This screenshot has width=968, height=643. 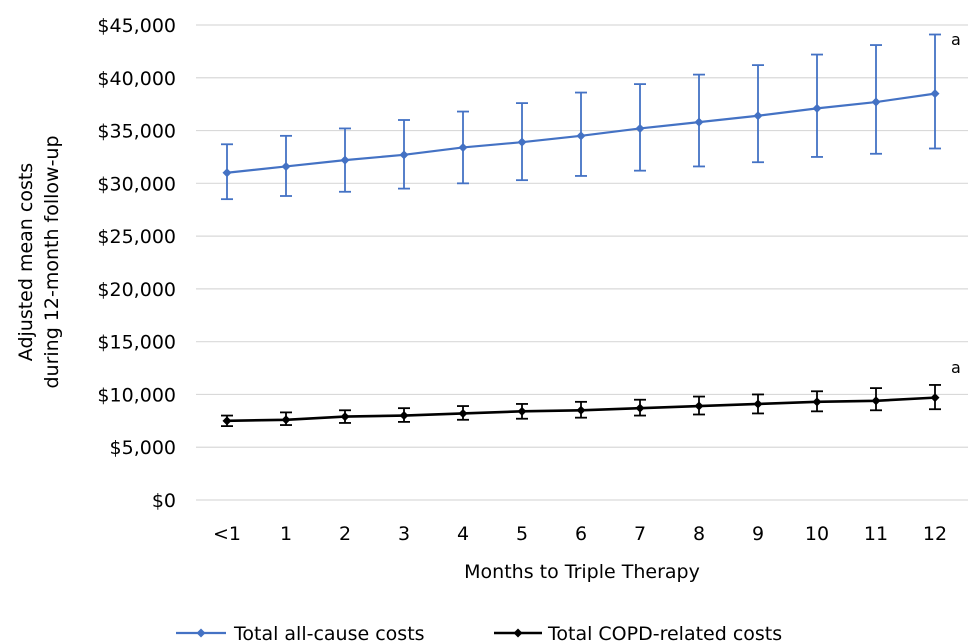 I want to click on y-tick-label: $30,000, so click(x=136, y=184).